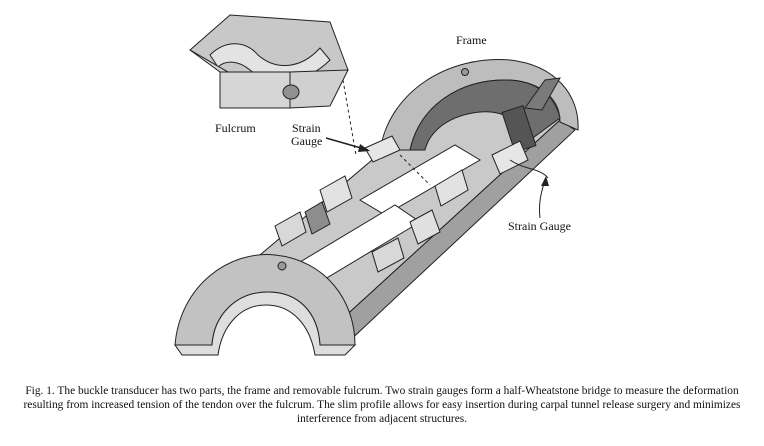  What do you see at coordinates (465, 72) in the screenshot?
I see `frame-far-screw` at bounding box center [465, 72].